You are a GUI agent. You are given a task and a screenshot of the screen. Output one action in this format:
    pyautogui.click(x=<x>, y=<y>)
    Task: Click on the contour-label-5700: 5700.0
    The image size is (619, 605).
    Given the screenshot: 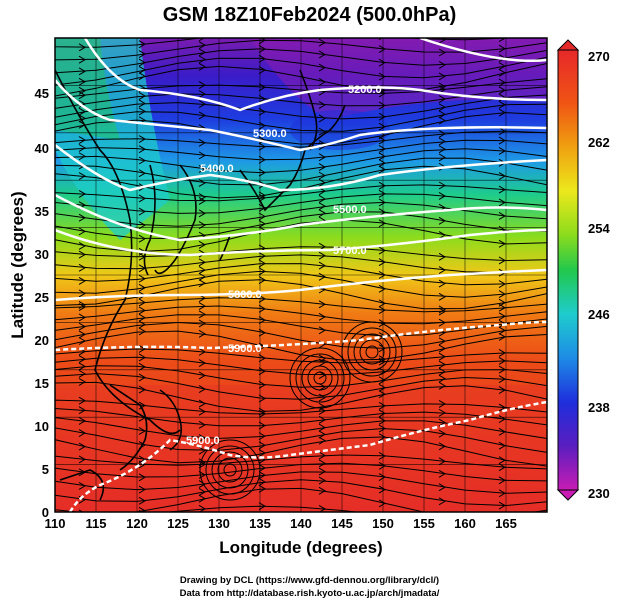 What is the action you would take?
    pyautogui.click(x=350, y=251)
    